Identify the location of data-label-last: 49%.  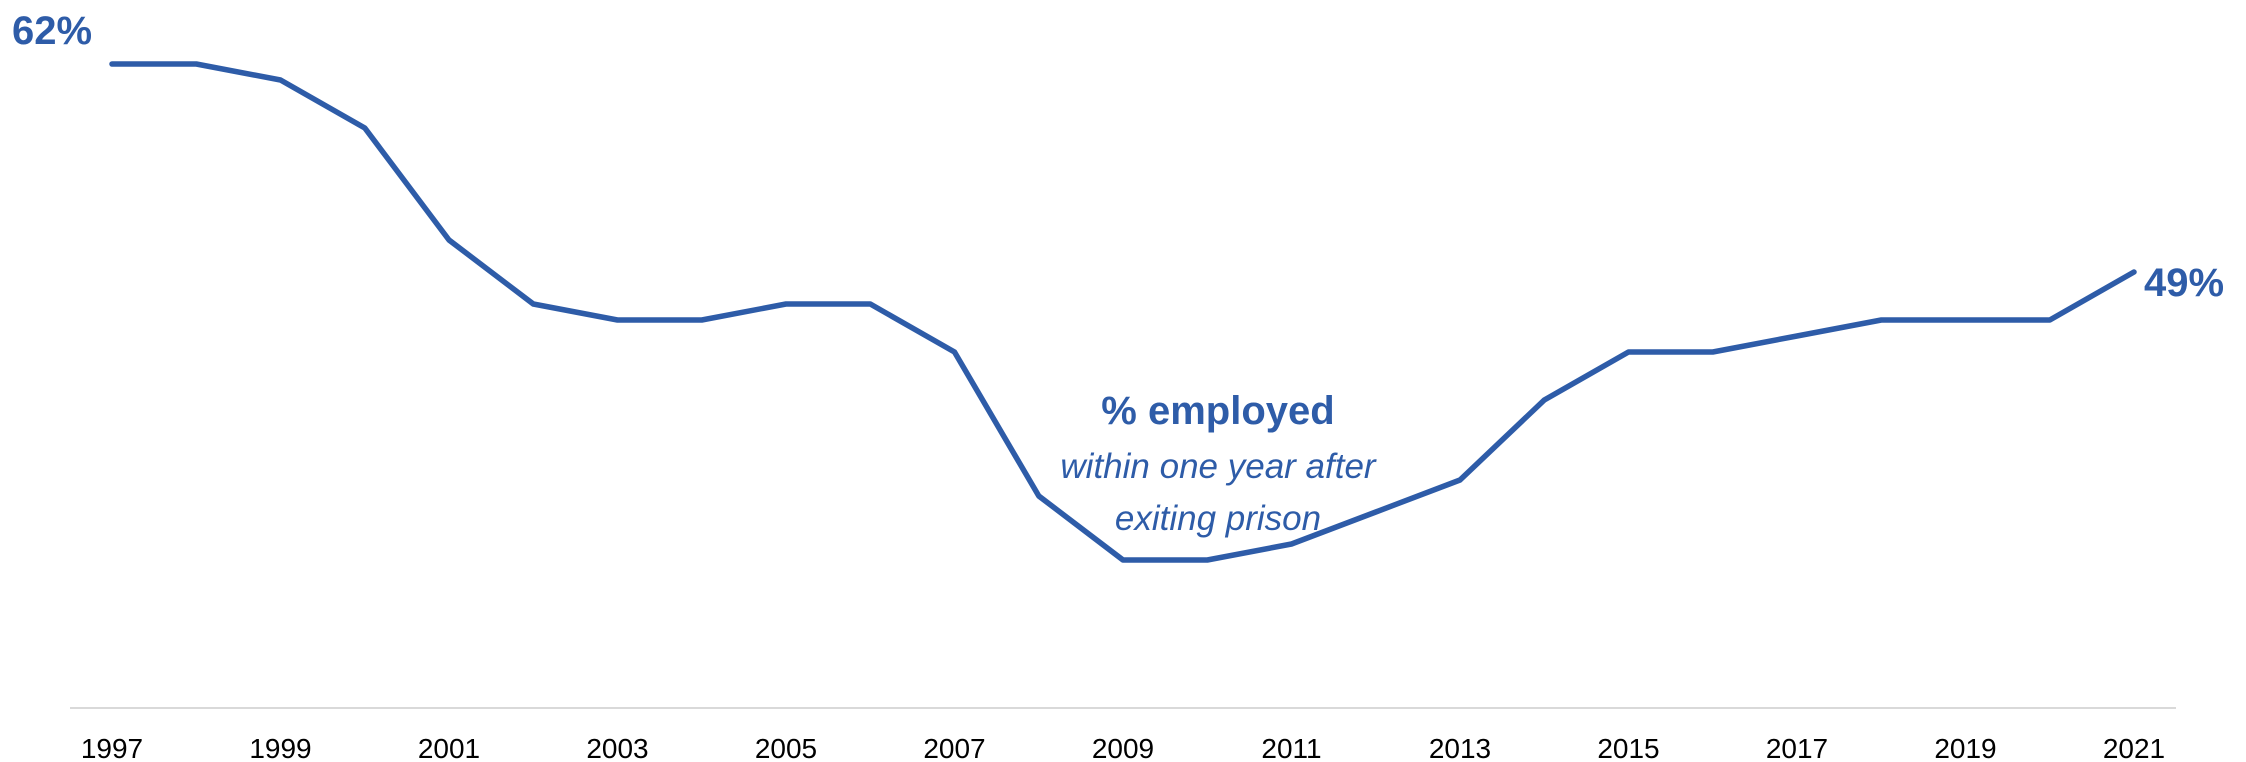
(2184, 283).